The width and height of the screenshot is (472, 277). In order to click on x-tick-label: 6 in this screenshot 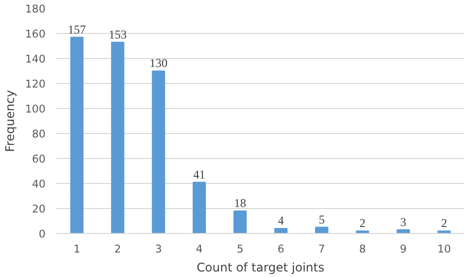, I will do `click(281, 249)`.